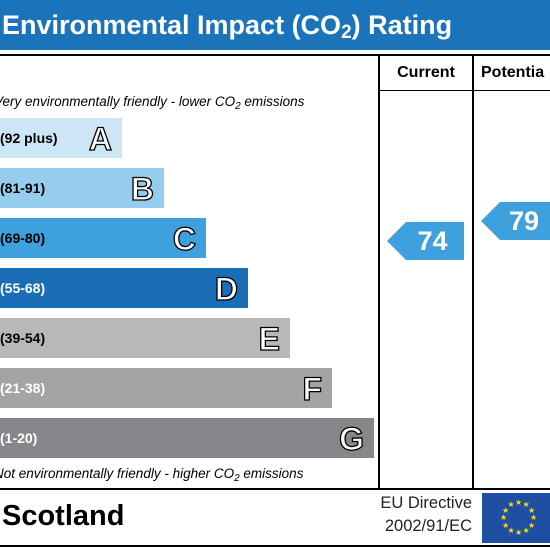 This screenshot has height=550, width=550. Describe the element at coordinates (23, 388) in the screenshot. I see `band-range-label: (21-38)` at that location.